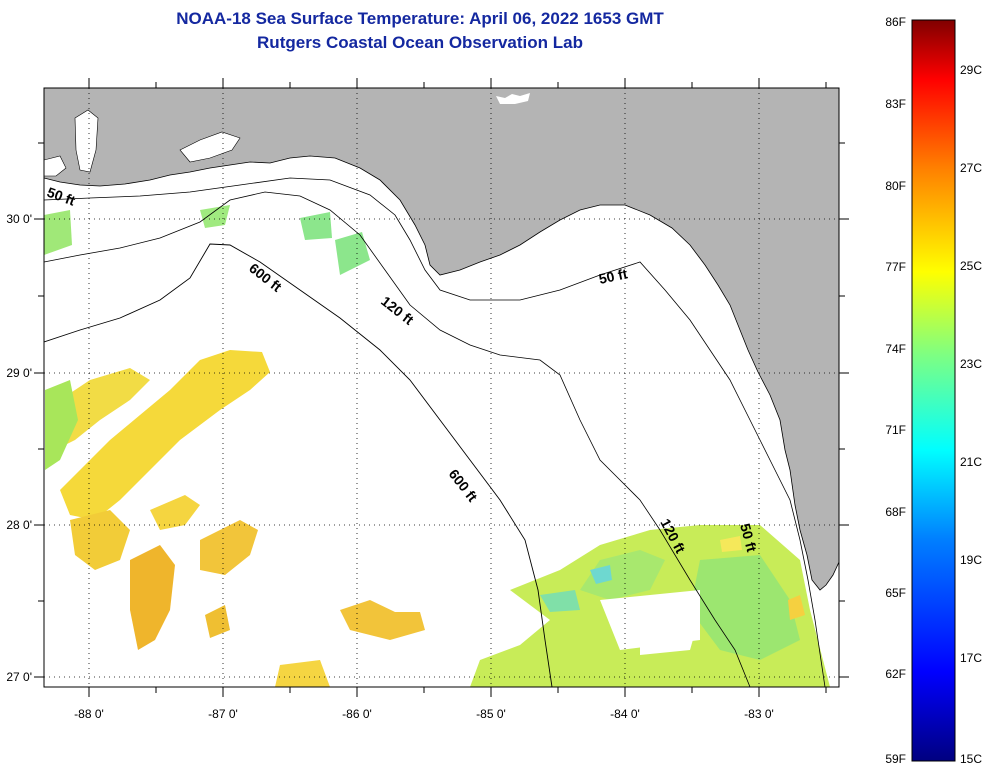 This screenshot has width=992, height=770. I want to click on lon-label: -83 0', so click(759, 714).